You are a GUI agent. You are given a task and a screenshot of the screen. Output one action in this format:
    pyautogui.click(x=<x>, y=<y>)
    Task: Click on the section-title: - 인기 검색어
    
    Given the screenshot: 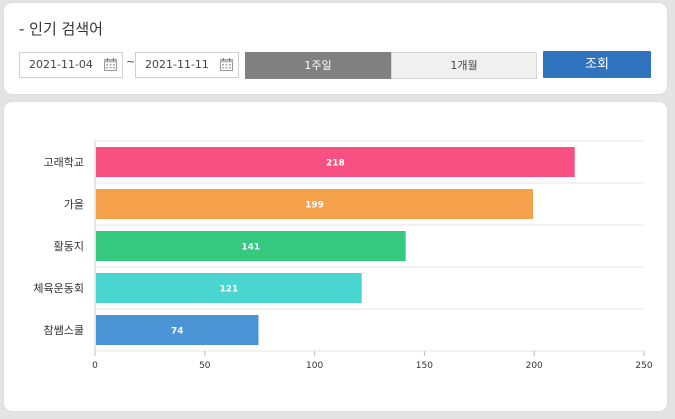 What is the action you would take?
    pyautogui.click(x=61, y=29)
    